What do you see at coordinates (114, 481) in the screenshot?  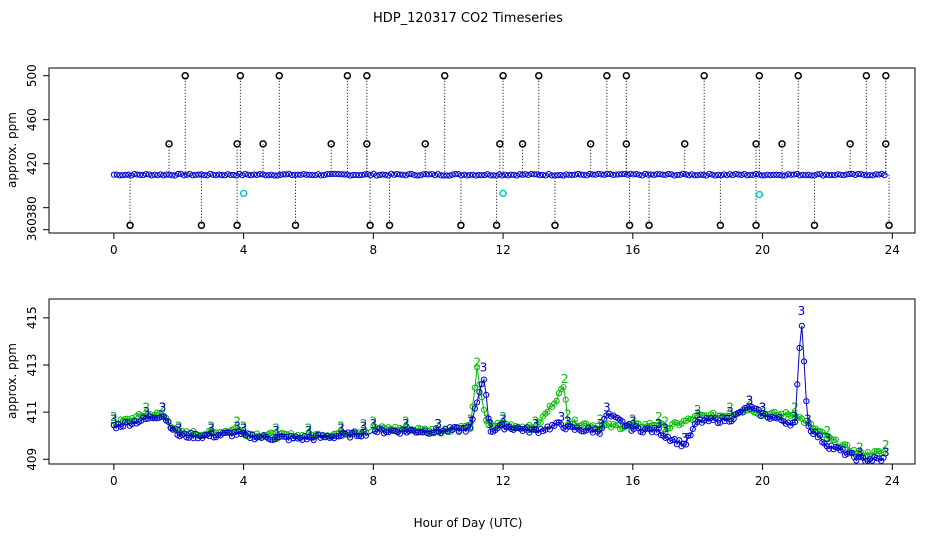 I see `bottom-xtick-label: 0` at bounding box center [114, 481].